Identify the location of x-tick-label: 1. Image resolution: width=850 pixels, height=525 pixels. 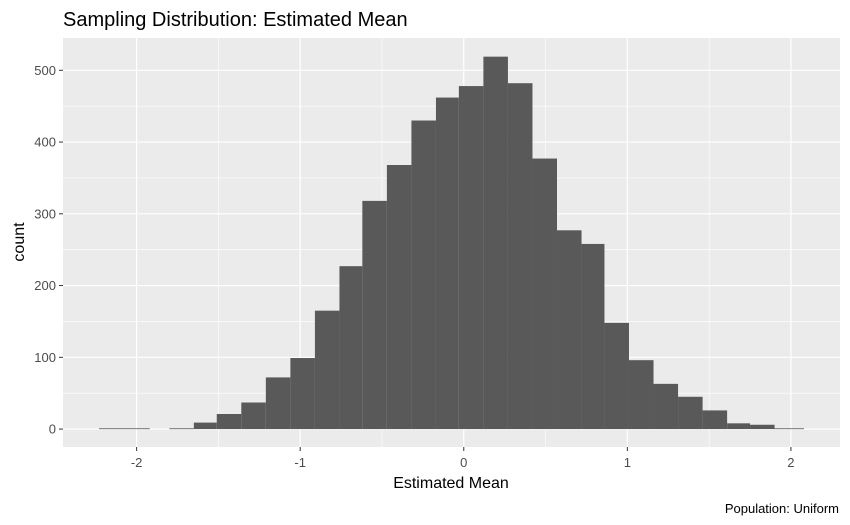
(627, 462).